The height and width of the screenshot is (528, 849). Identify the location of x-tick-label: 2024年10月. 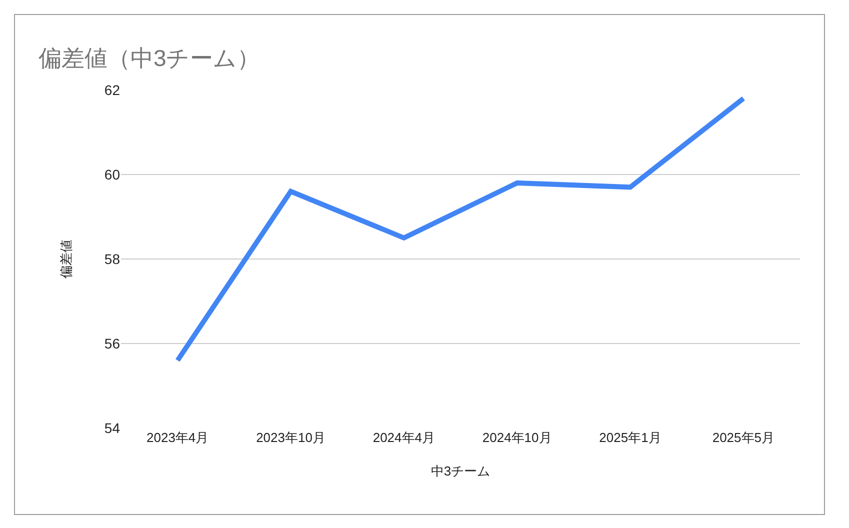
(517, 437).